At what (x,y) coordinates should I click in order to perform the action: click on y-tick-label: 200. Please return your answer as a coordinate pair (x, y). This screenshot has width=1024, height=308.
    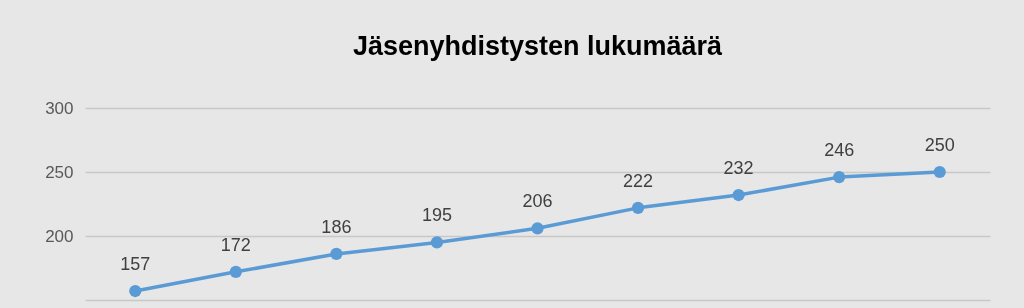
    Looking at the image, I should click on (59, 236).